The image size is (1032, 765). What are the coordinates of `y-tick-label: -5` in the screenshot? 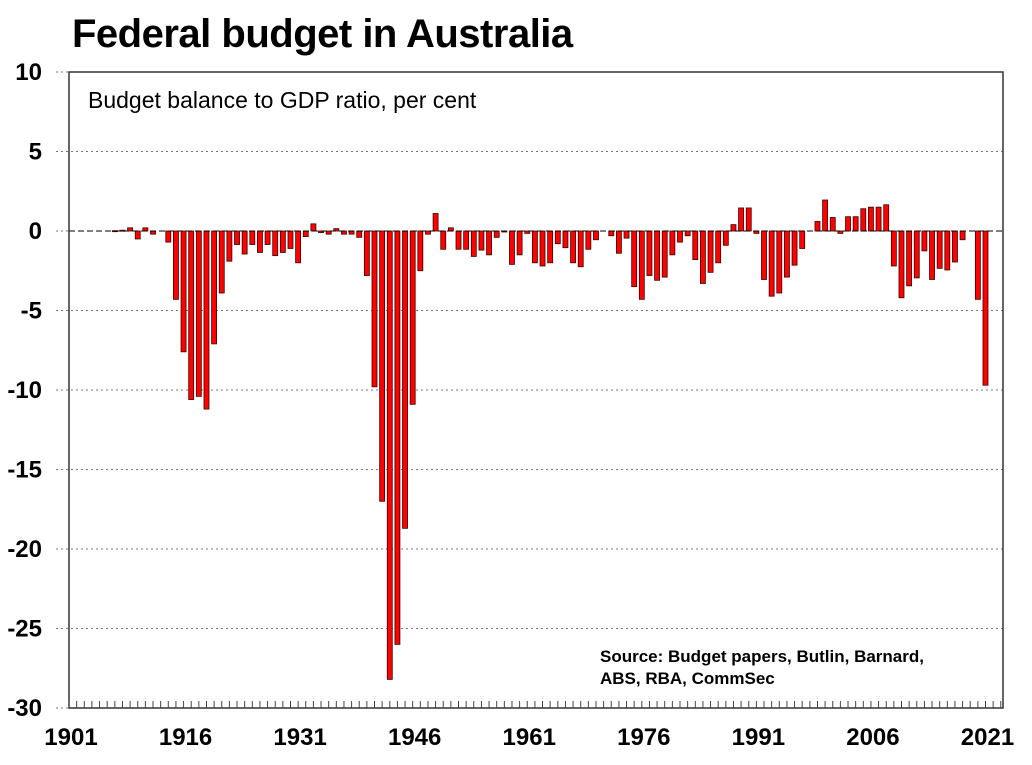 It's located at (31, 311).